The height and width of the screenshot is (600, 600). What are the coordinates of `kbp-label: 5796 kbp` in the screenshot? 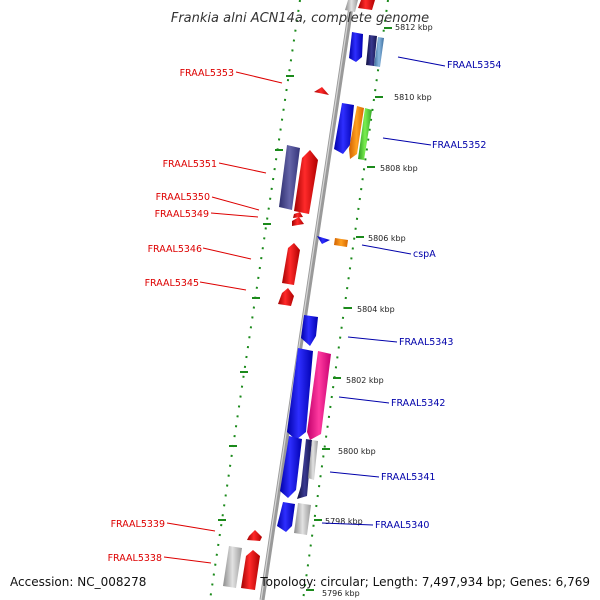 It's located at (341, 593).